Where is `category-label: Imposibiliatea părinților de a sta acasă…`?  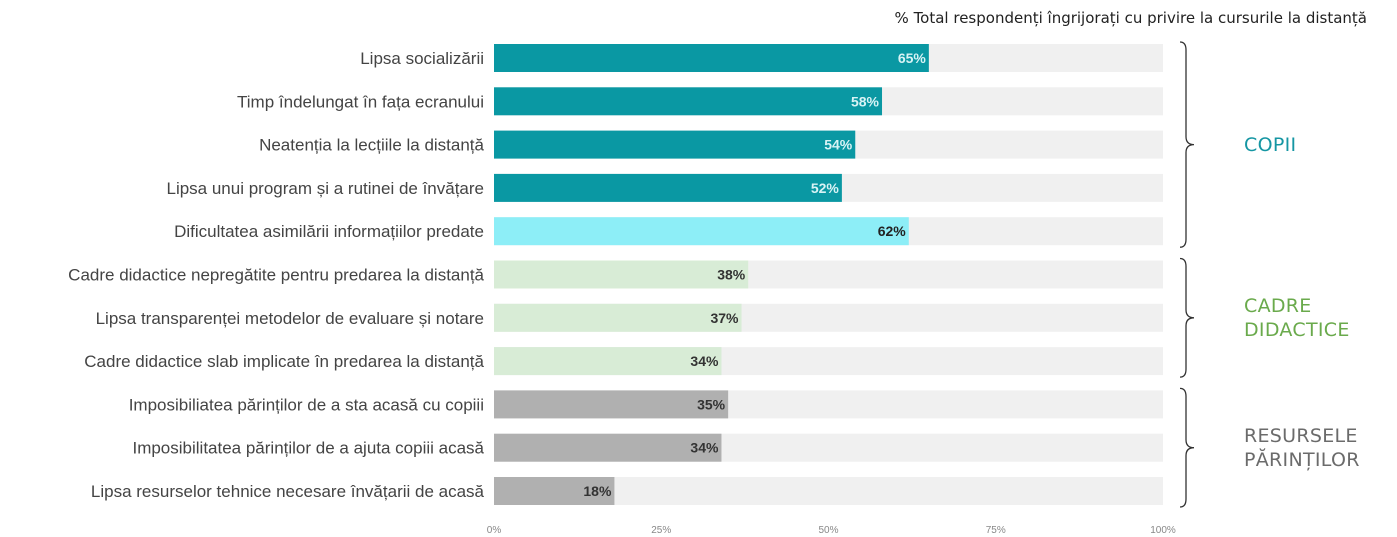
category-label: Imposibiliatea părinților de a sta acasă… is located at coordinates (306, 404).